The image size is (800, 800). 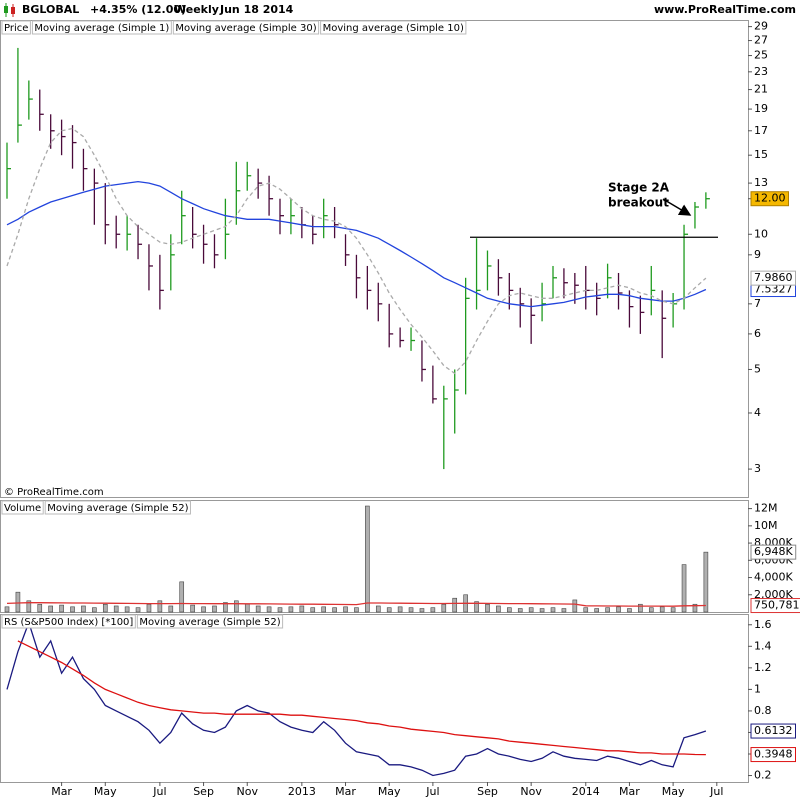 I want to click on y-tick-label: 7, so click(x=757, y=303).